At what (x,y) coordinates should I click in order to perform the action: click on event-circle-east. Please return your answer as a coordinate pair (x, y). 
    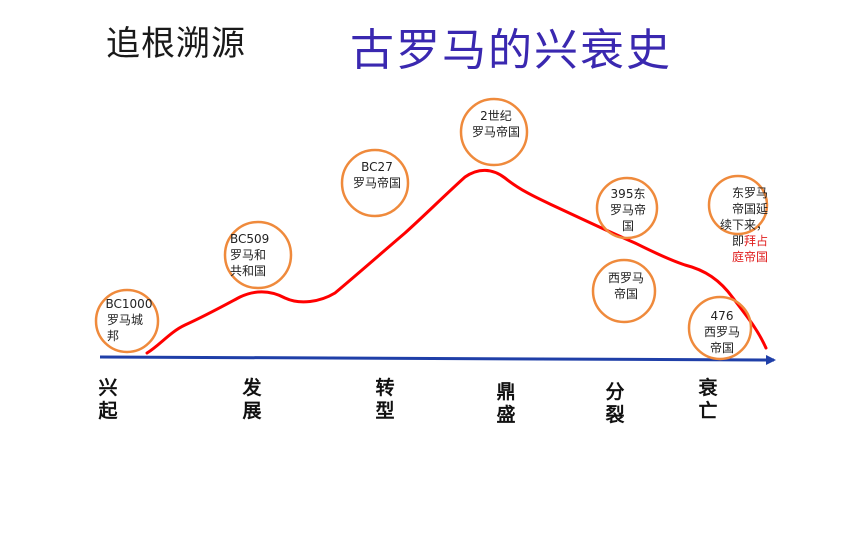
    Looking at the image, I should click on (738, 205).